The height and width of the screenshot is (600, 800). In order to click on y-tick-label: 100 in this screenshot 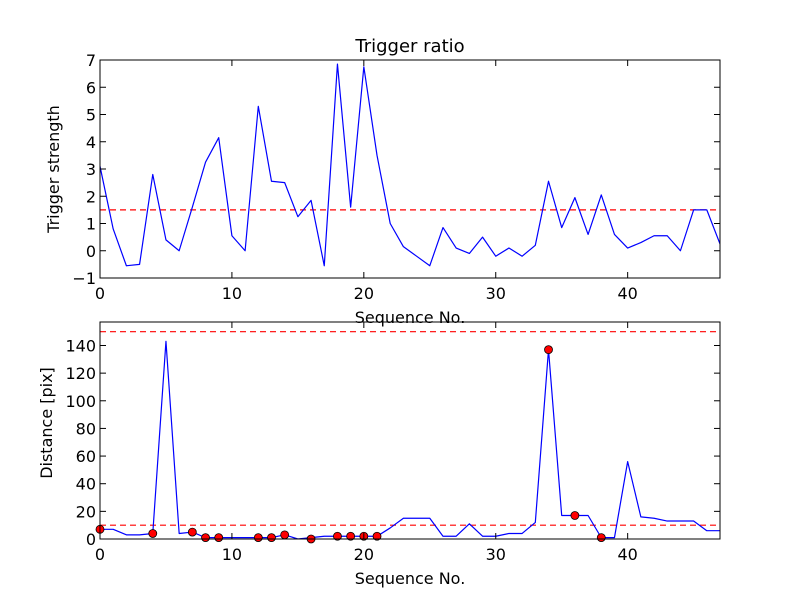, I will do `click(80, 401)`.